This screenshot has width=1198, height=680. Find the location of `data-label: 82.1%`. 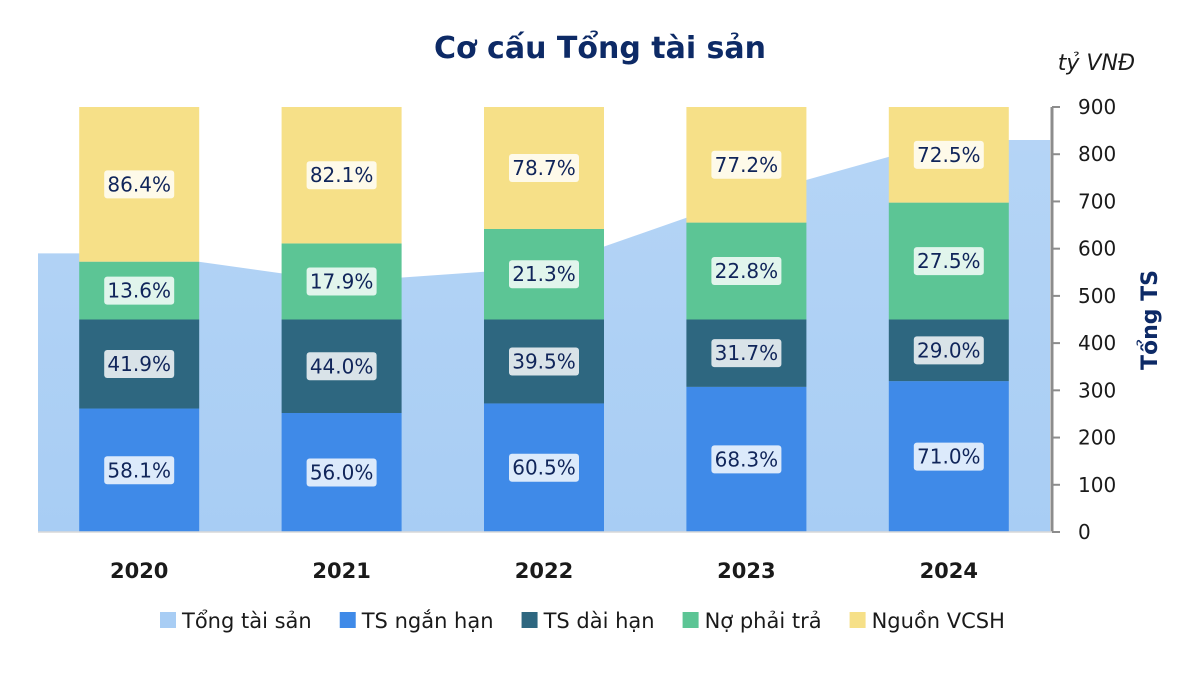

data-label: 82.1% is located at coordinates (342, 175).